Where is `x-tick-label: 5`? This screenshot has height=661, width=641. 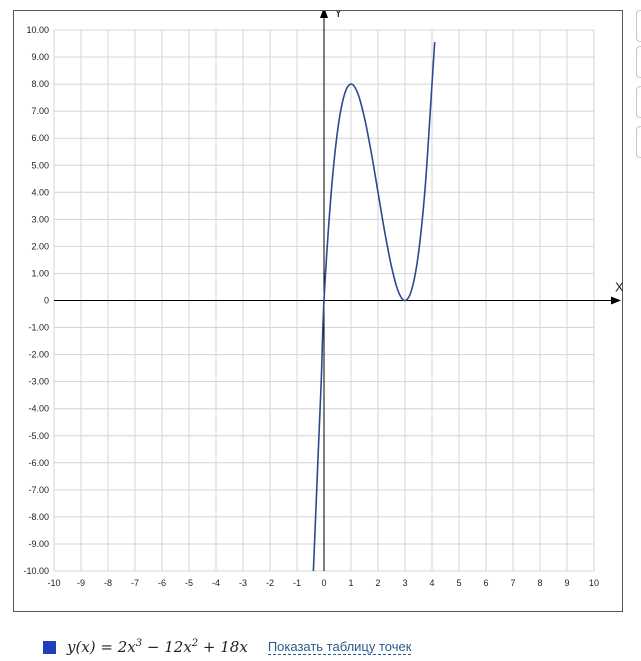 x-tick-label: 5 is located at coordinates (458, 583).